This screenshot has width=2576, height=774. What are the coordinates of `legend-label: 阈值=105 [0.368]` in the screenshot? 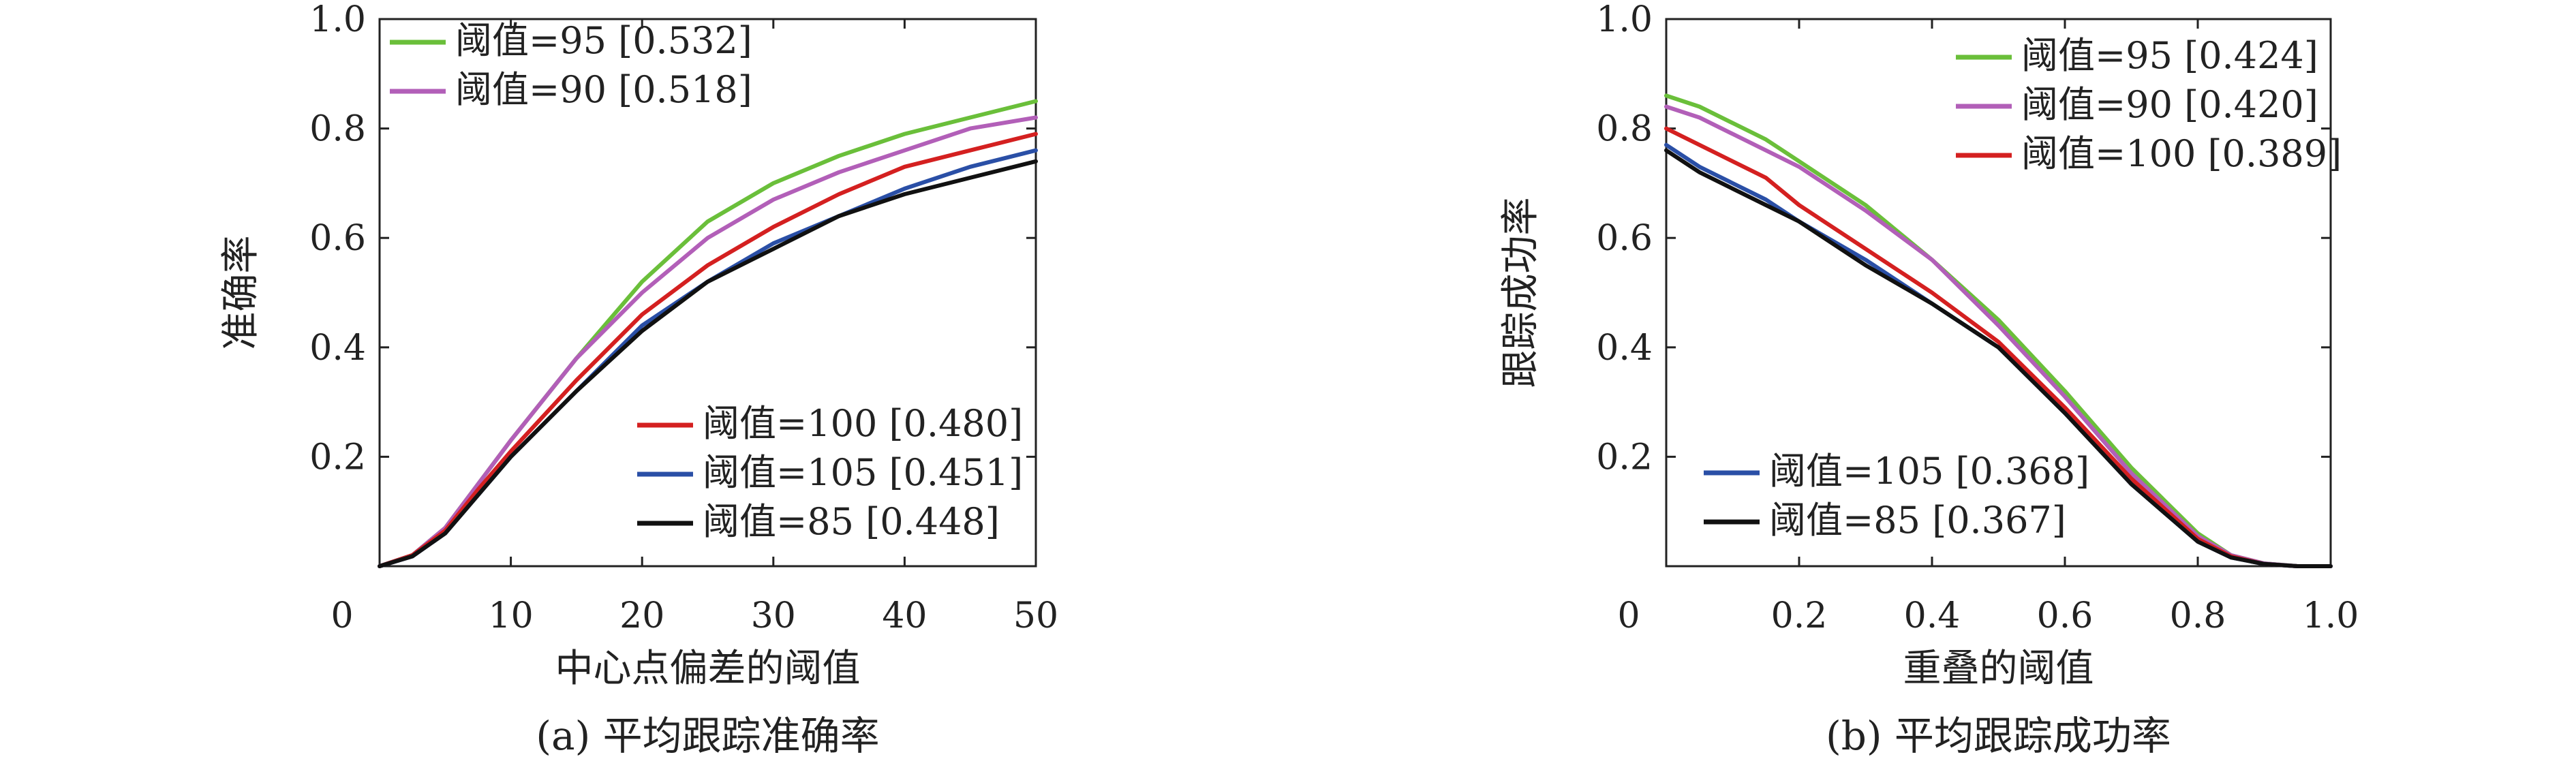 It's located at (1929, 471).